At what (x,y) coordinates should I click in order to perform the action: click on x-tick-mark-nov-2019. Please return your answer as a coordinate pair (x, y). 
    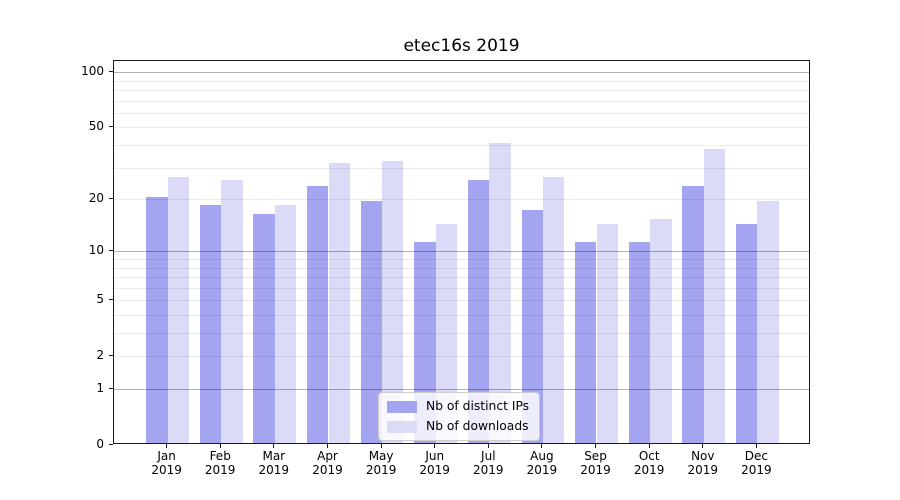
    Looking at the image, I should click on (703, 446).